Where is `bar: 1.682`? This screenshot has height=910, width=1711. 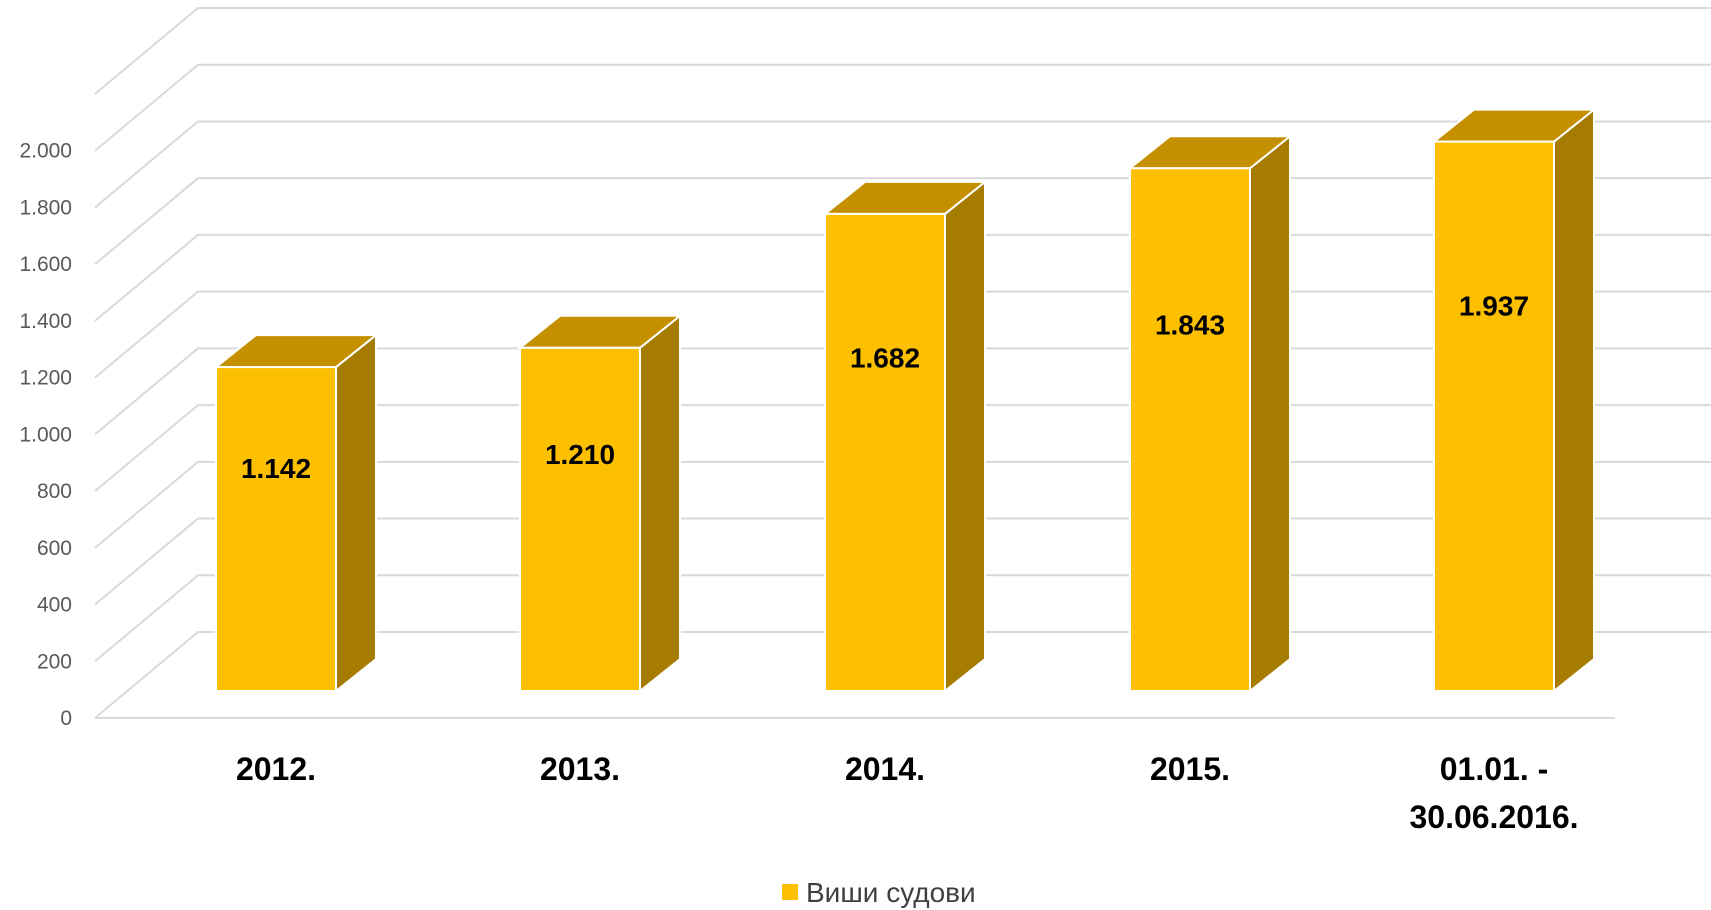 bar: 1.682 is located at coordinates (905, 436).